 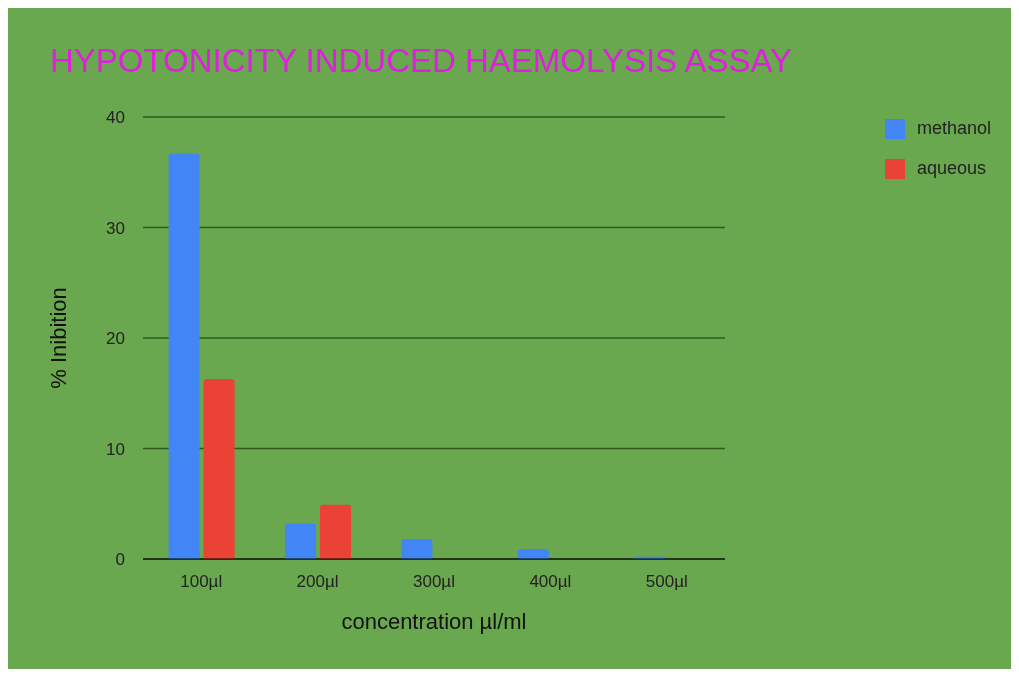 I want to click on y-axis-title: % Inibition, so click(x=58, y=338).